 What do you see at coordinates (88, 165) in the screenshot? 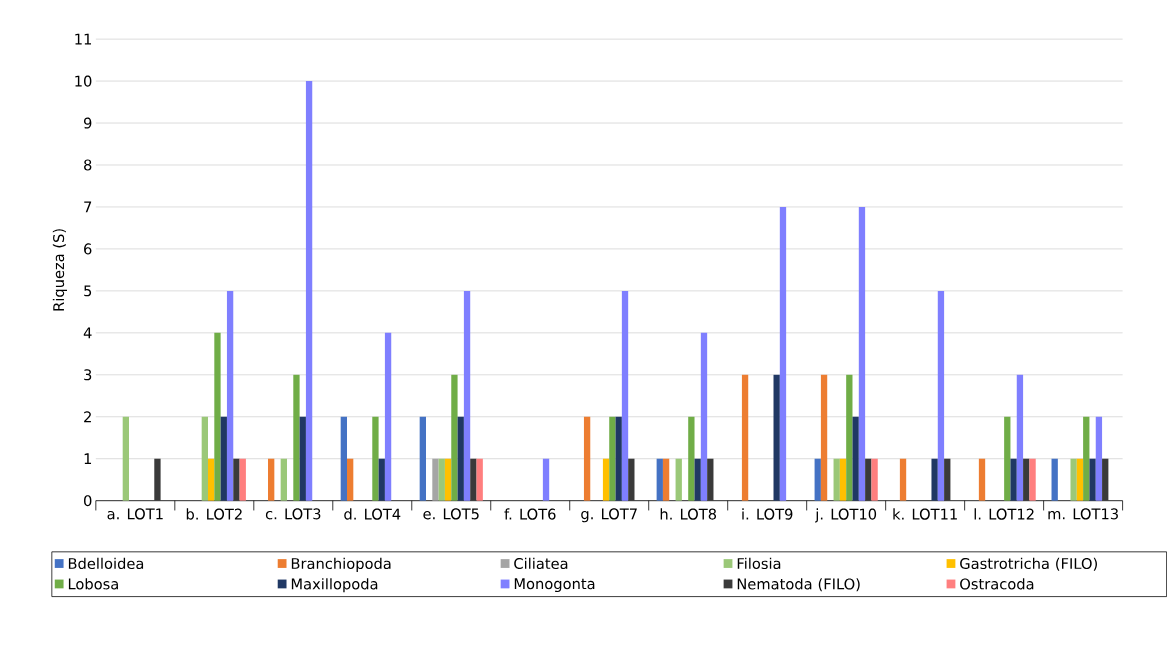
I see `y-tick-label: 8` at bounding box center [88, 165].